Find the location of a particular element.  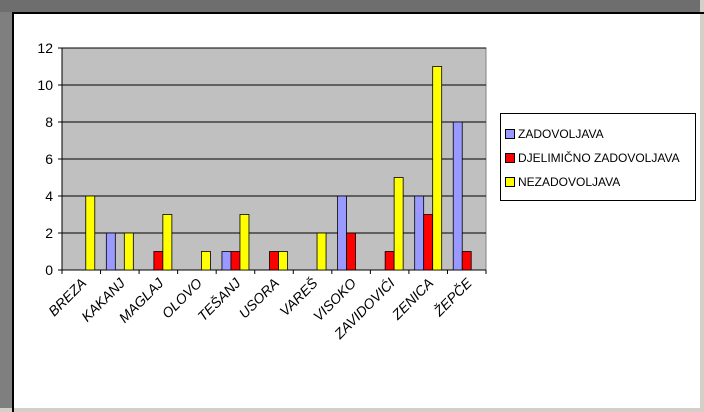

y-tick-label: 10 is located at coordinates (45, 85).